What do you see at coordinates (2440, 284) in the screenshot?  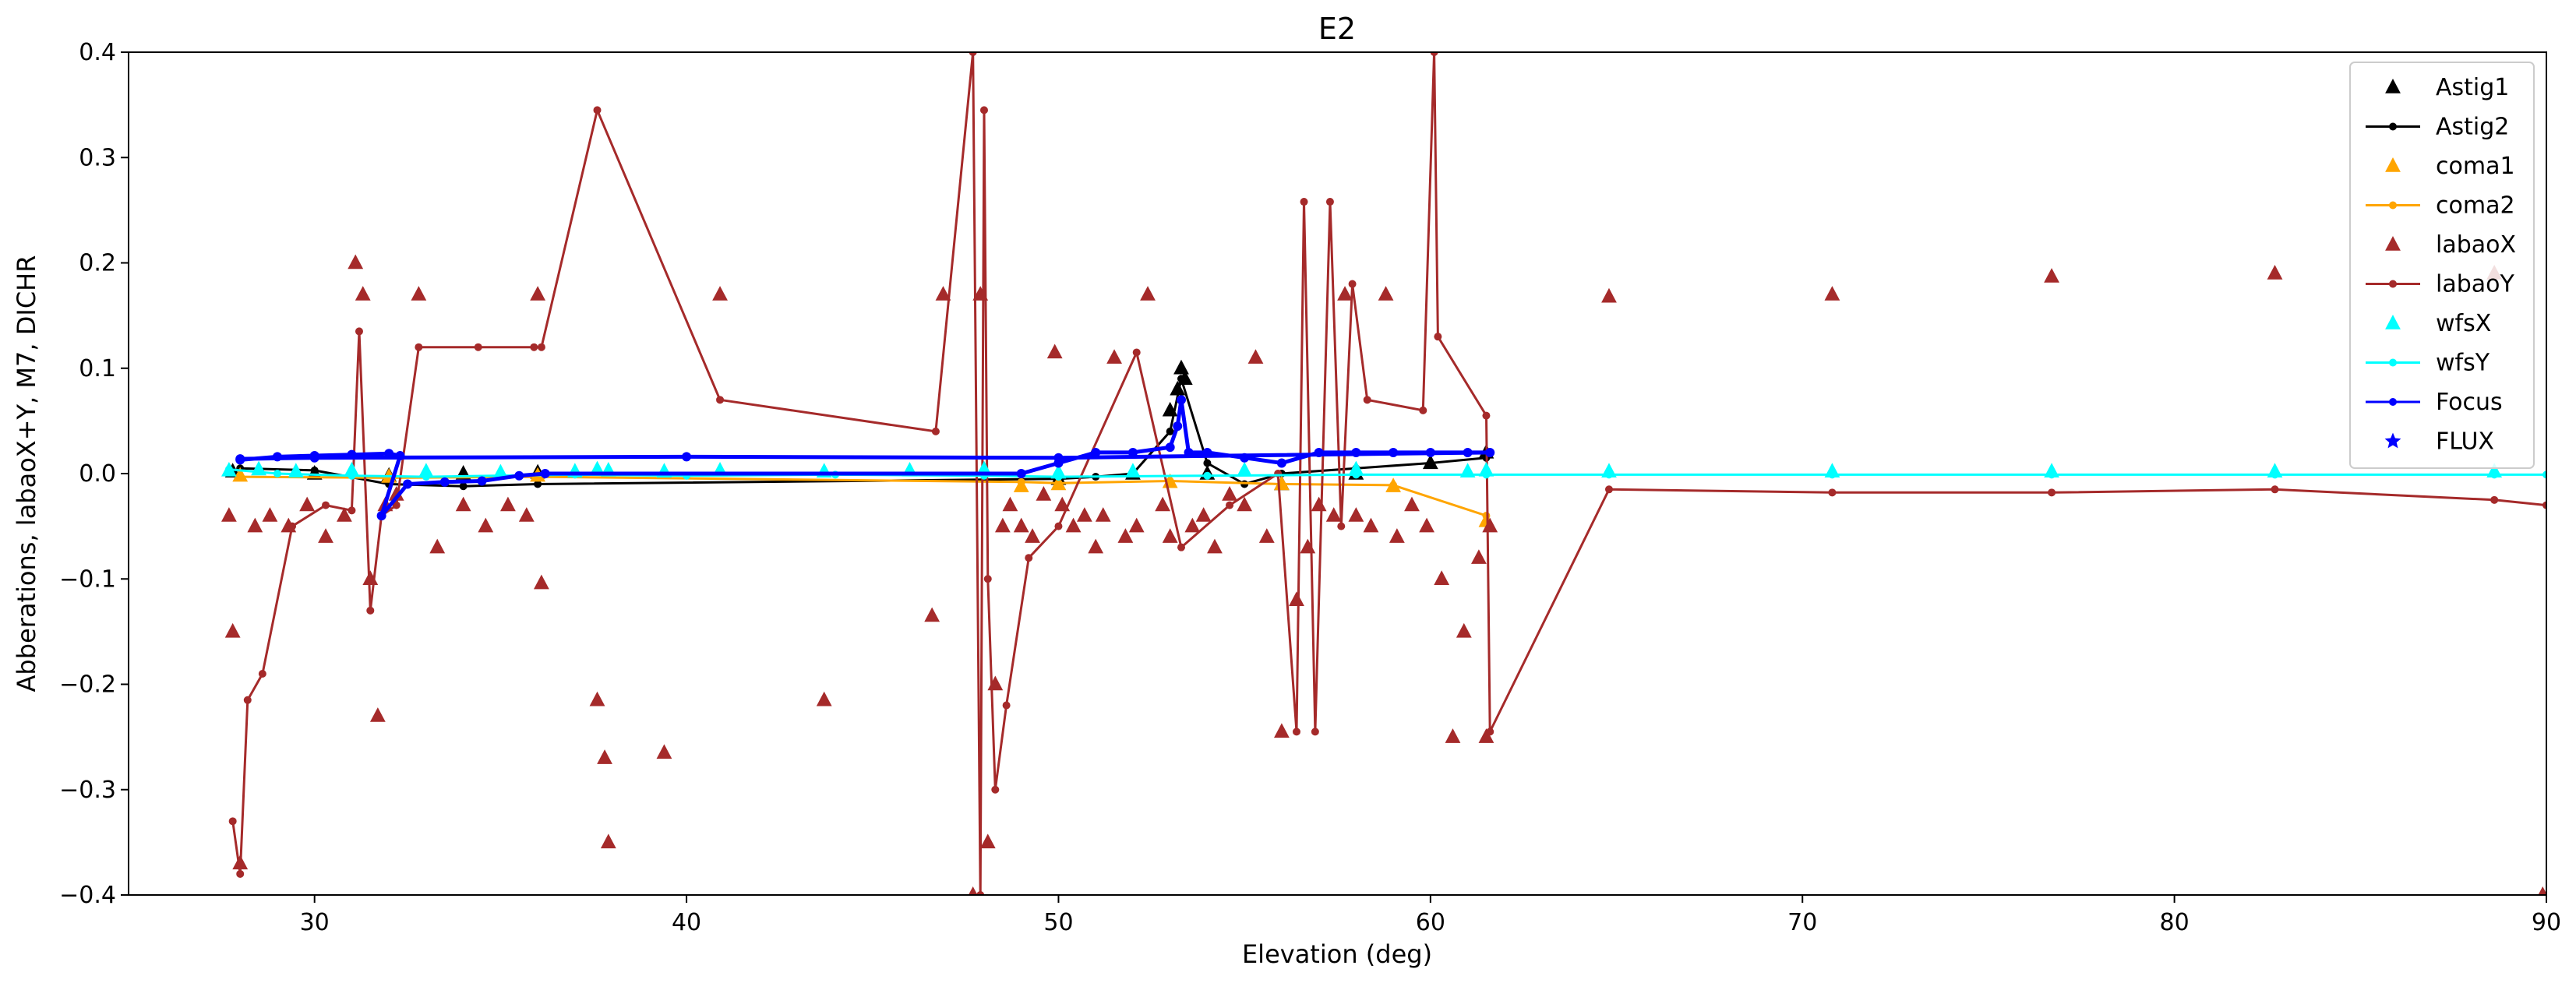 I see `legend-item-labaoy: labaoY` at bounding box center [2440, 284].